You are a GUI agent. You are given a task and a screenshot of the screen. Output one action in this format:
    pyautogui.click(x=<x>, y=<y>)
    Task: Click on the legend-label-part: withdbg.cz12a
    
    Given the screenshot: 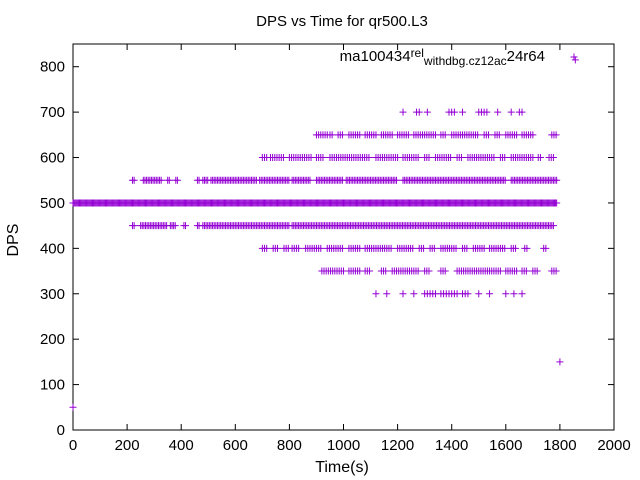 What is the action you would take?
    pyautogui.click(x=462, y=61)
    